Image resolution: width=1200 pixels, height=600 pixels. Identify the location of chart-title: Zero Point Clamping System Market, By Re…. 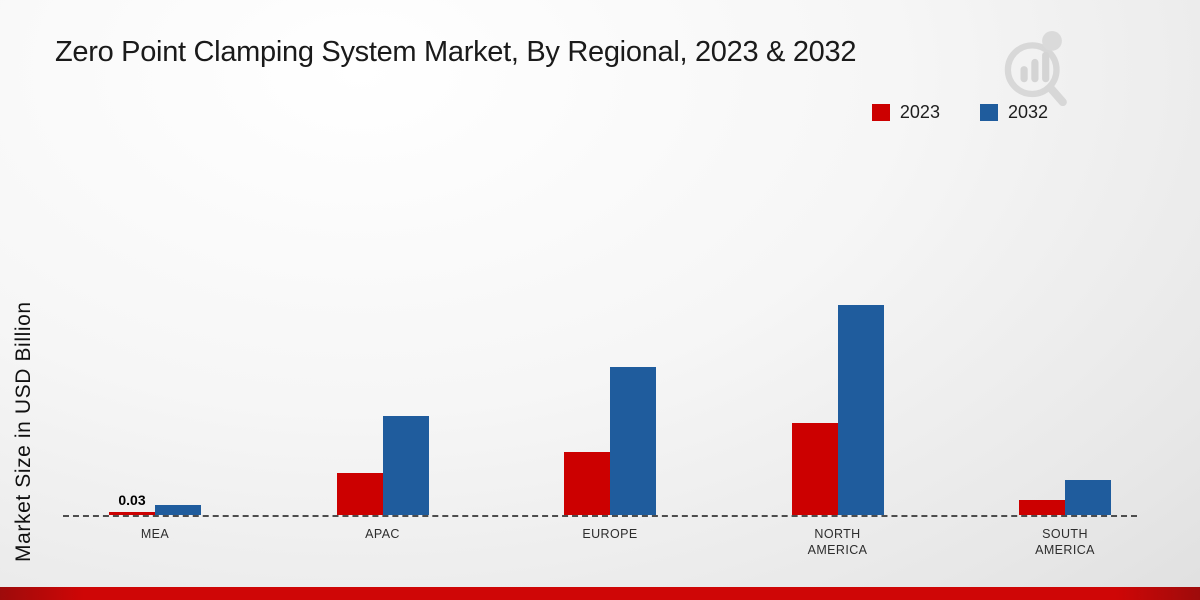
(456, 52).